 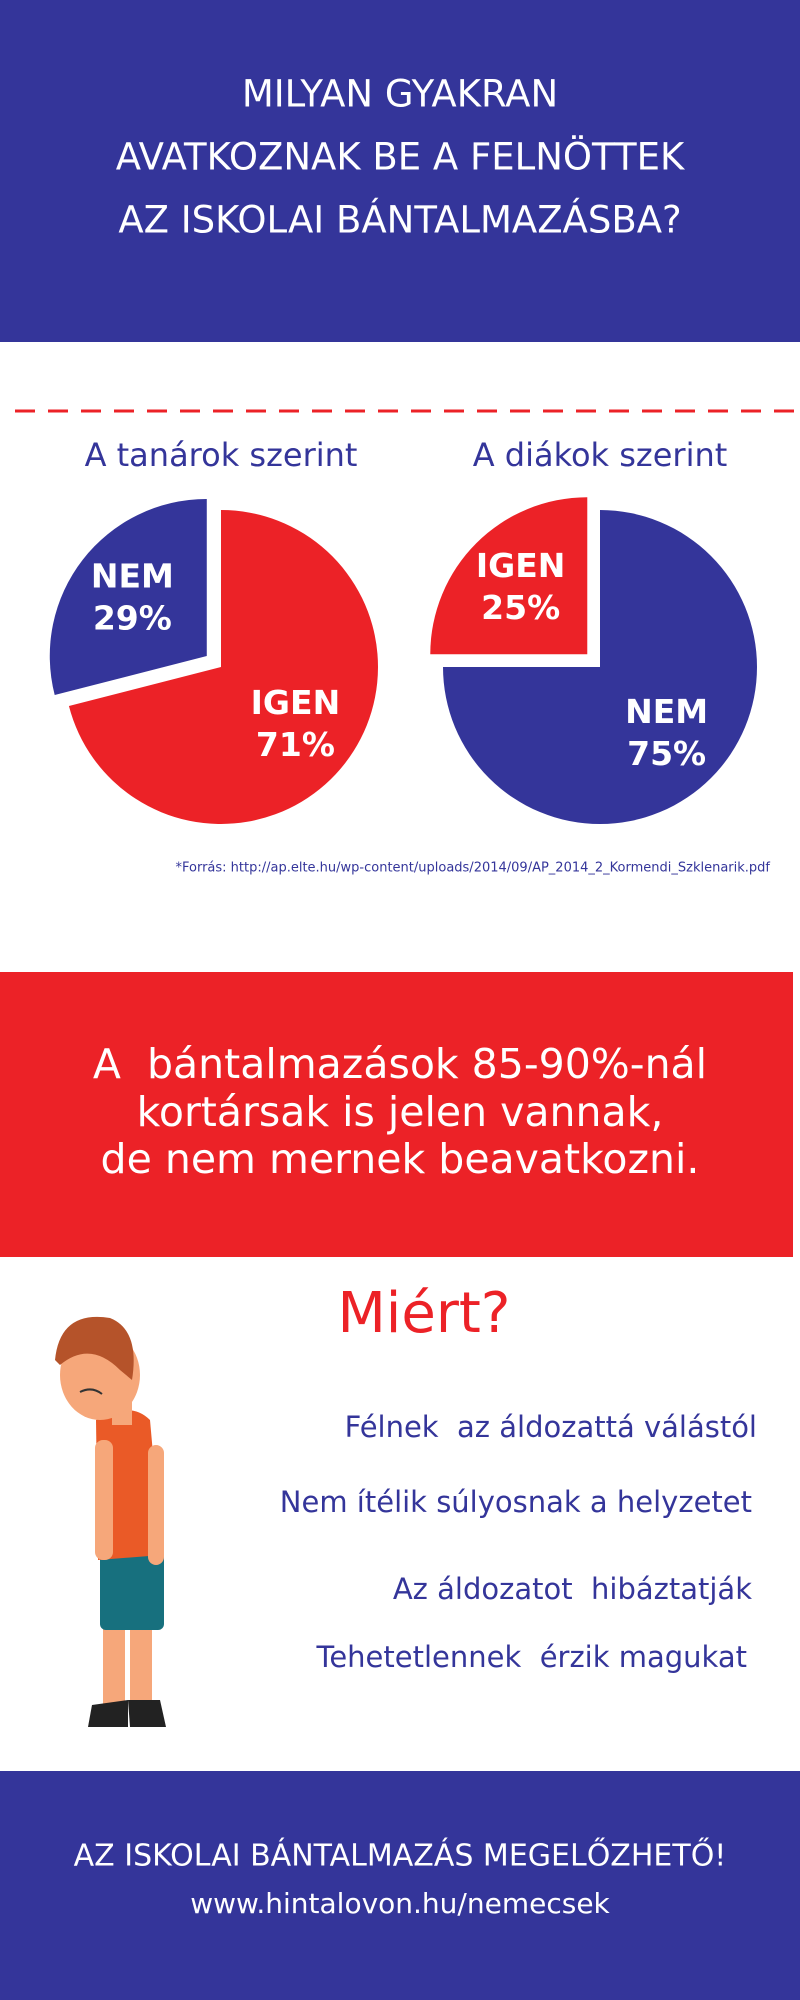 I want to click on slice-value-label: 75%, so click(x=666, y=753).